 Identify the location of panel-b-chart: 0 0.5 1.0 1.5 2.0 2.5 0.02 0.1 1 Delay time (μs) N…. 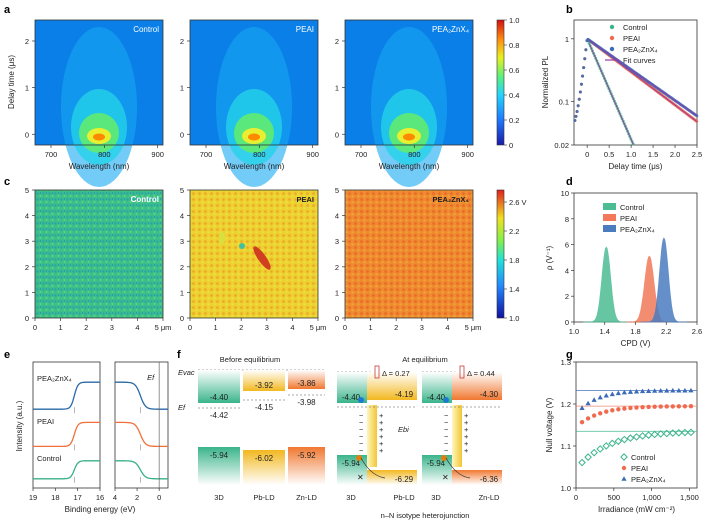
(621, 95).